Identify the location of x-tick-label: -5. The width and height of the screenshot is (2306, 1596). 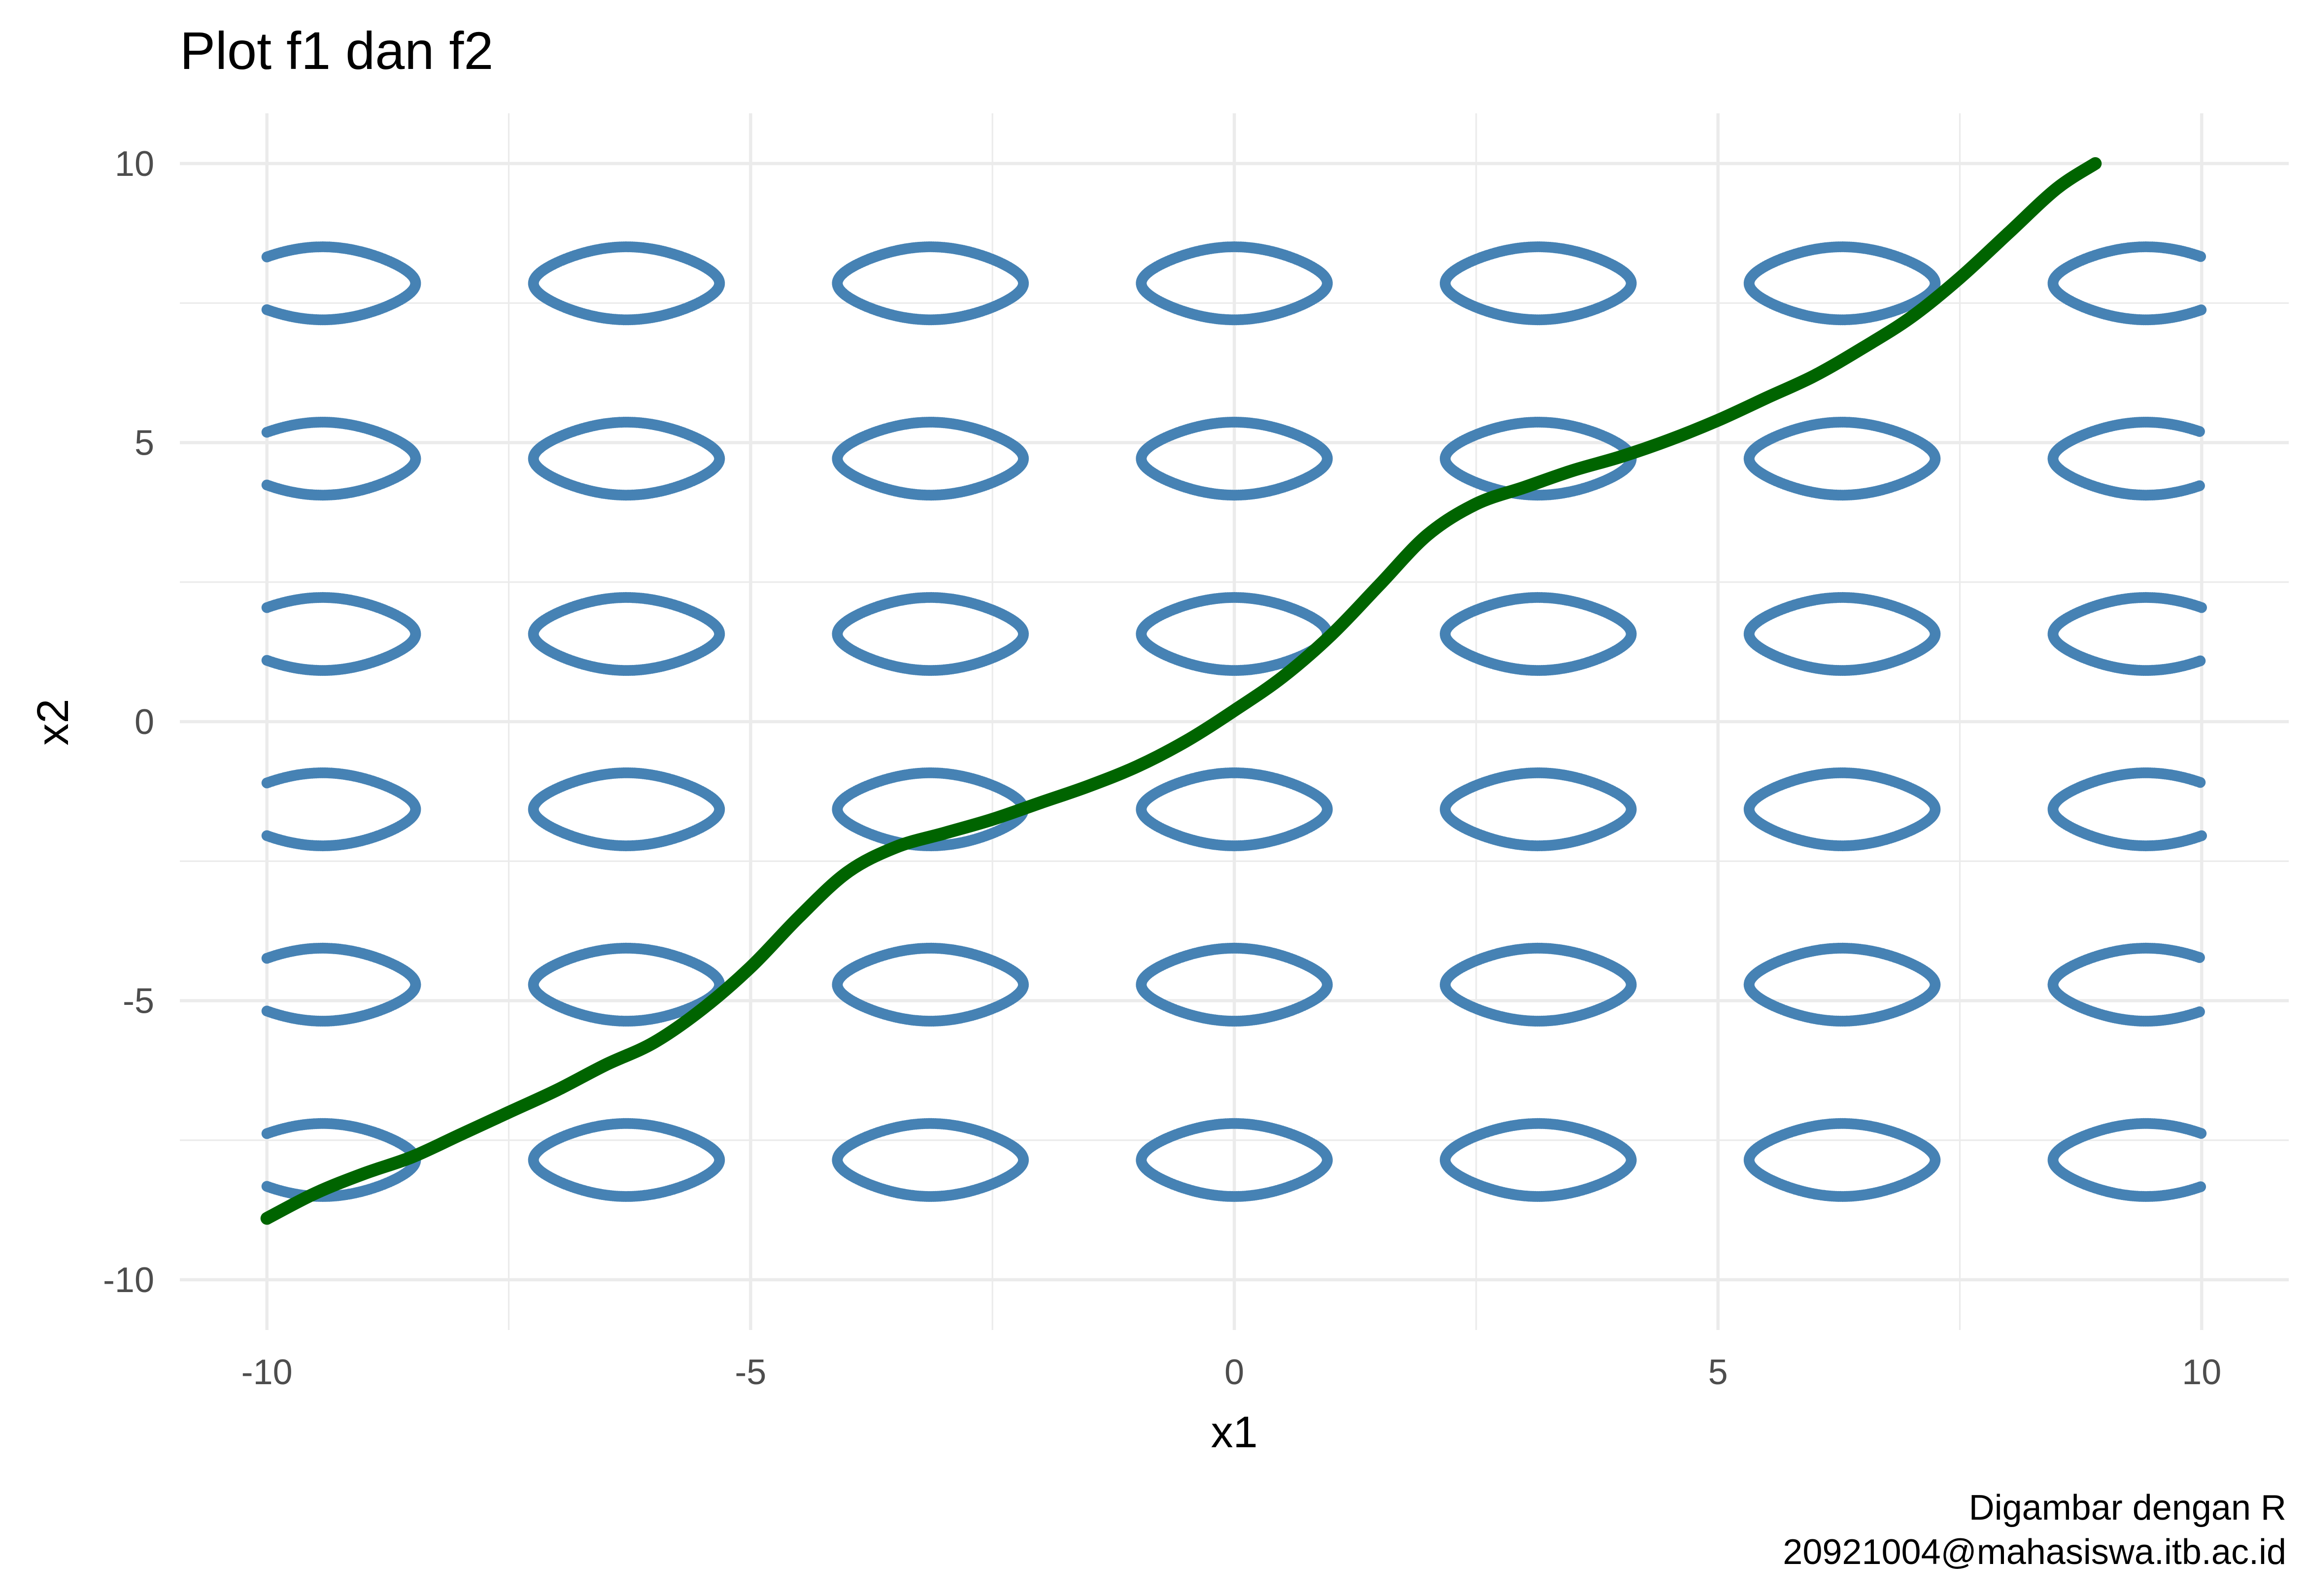
(751, 1373).